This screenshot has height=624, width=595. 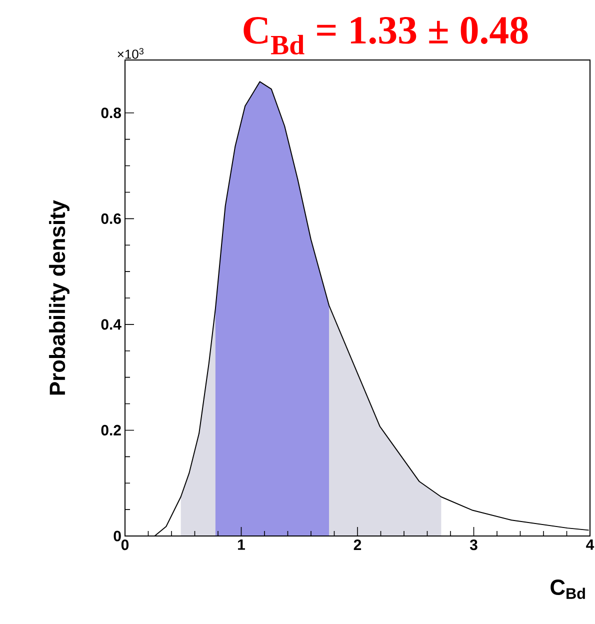 What do you see at coordinates (125, 545) in the screenshot?
I see `x-tick-label: 0` at bounding box center [125, 545].